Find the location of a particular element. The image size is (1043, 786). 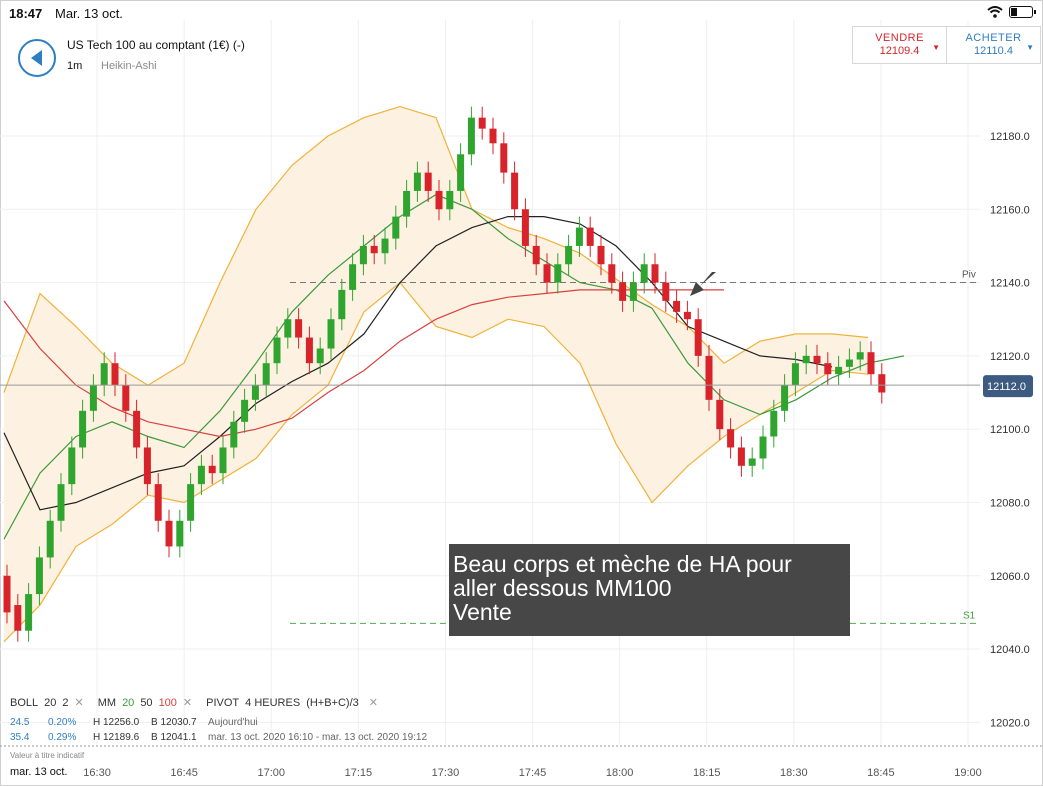

stat-high: H 12189.6 is located at coordinates (116, 737).